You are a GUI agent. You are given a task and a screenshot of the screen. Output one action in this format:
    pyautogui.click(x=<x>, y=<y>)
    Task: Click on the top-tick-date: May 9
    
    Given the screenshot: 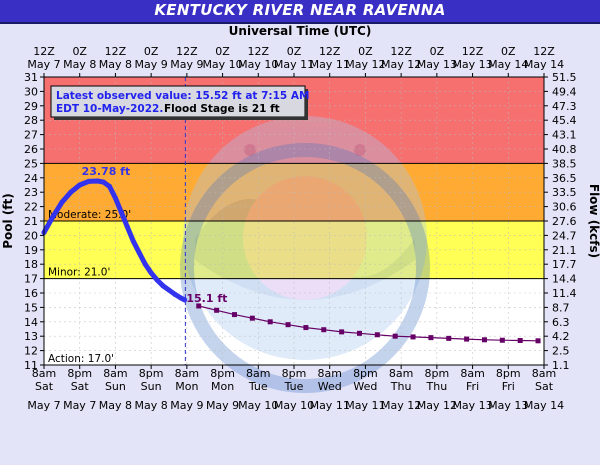 What is the action you would take?
    pyautogui.click(x=186, y=64)
    